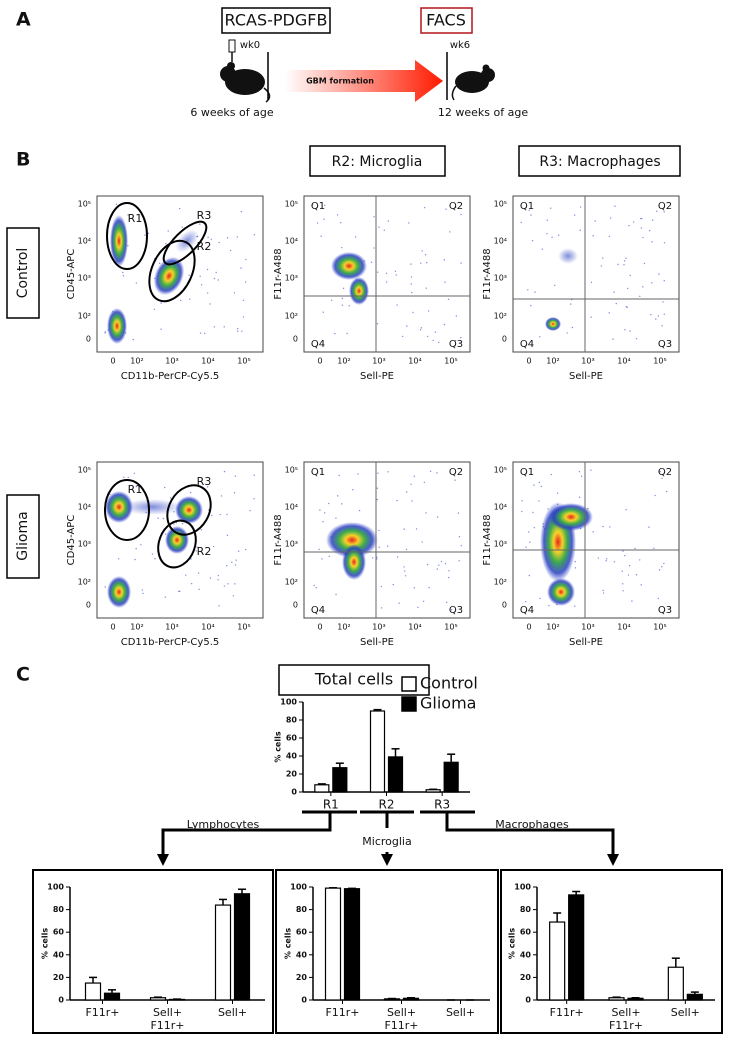 This screenshot has height=1054, width=731. What do you see at coordinates (318, 344) in the screenshot?
I see `quadrant-label: Q4` at bounding box center [318, 344].